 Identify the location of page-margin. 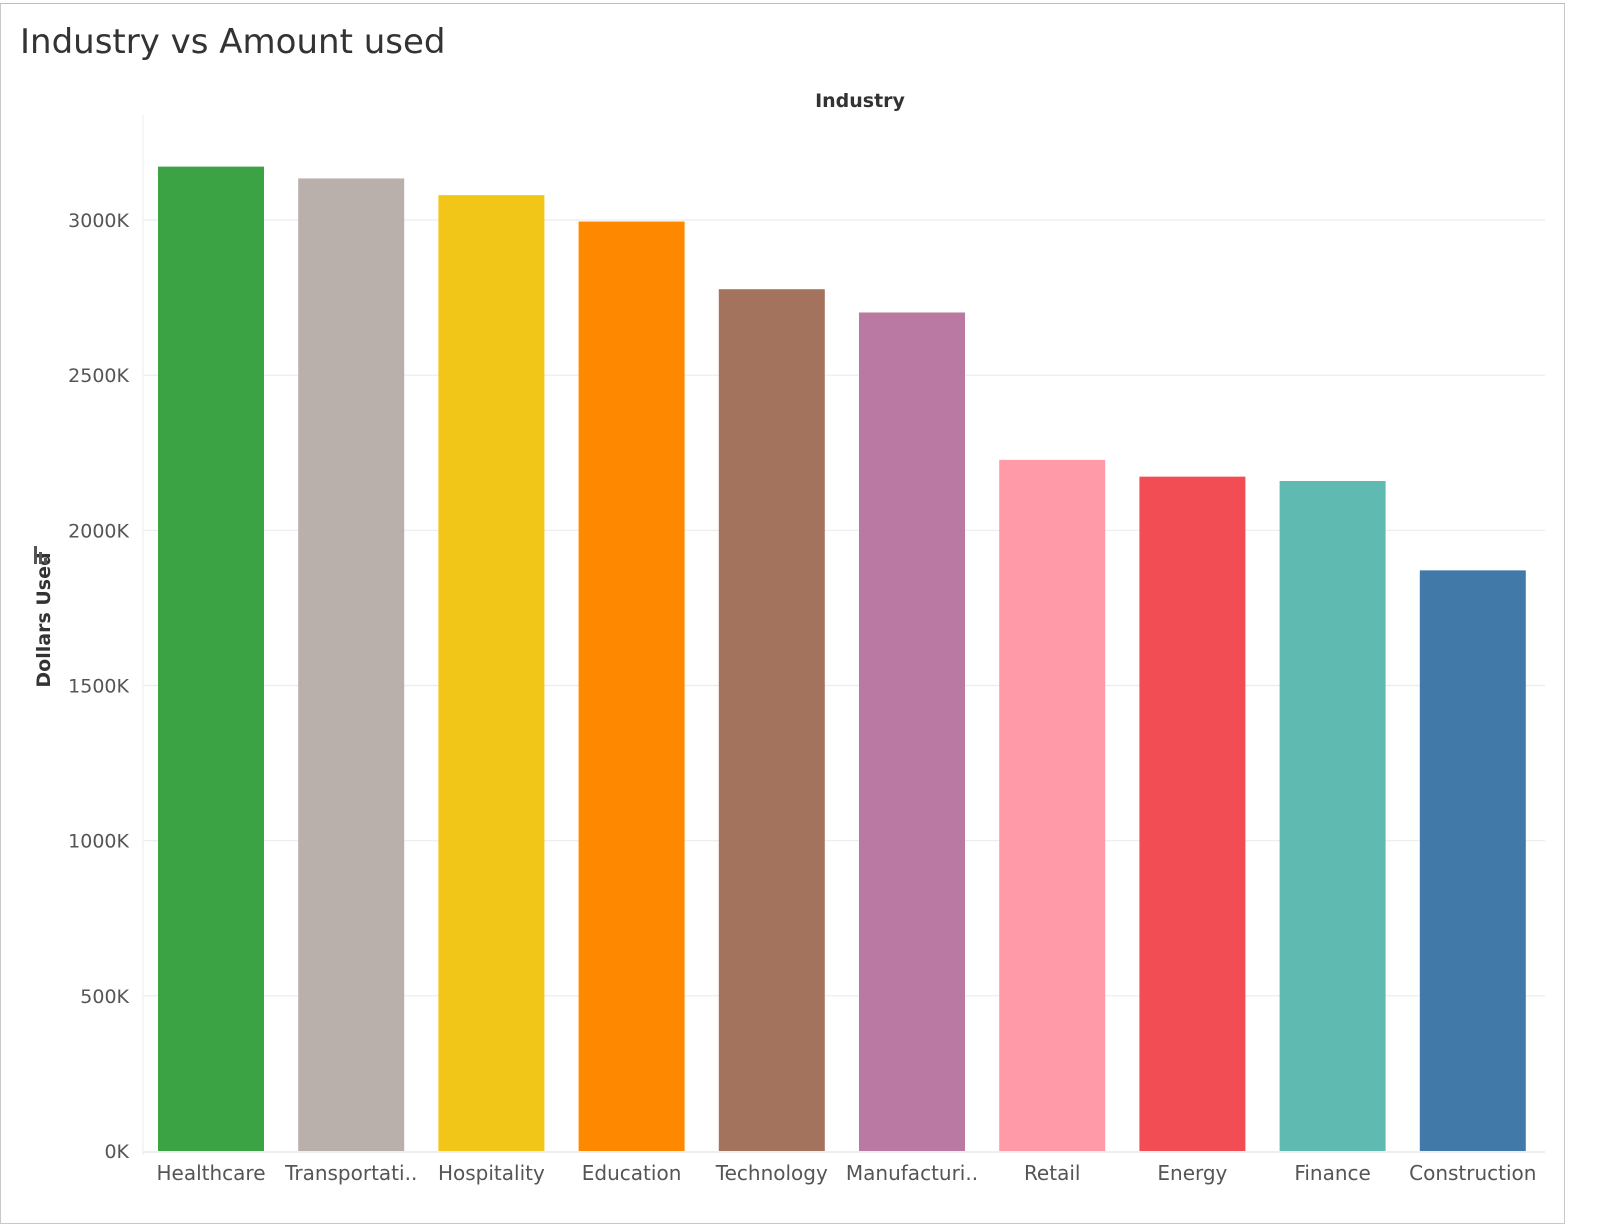
(1583, 614).